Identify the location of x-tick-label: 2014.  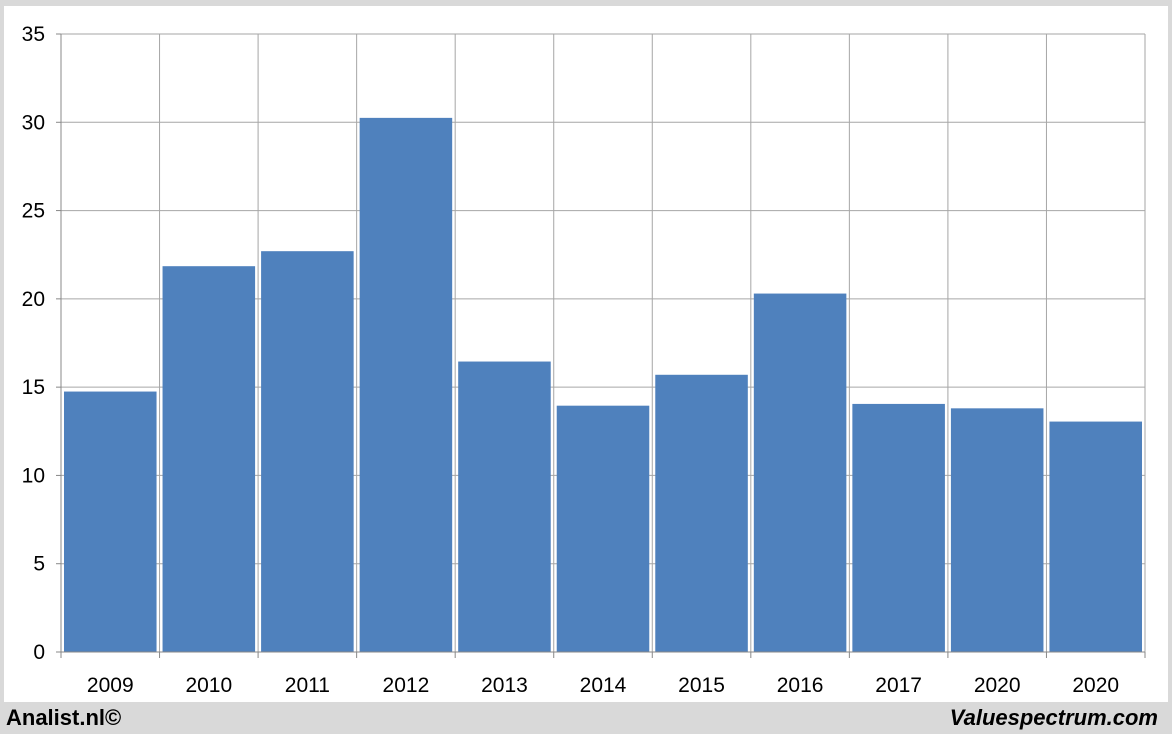
(603, 685).